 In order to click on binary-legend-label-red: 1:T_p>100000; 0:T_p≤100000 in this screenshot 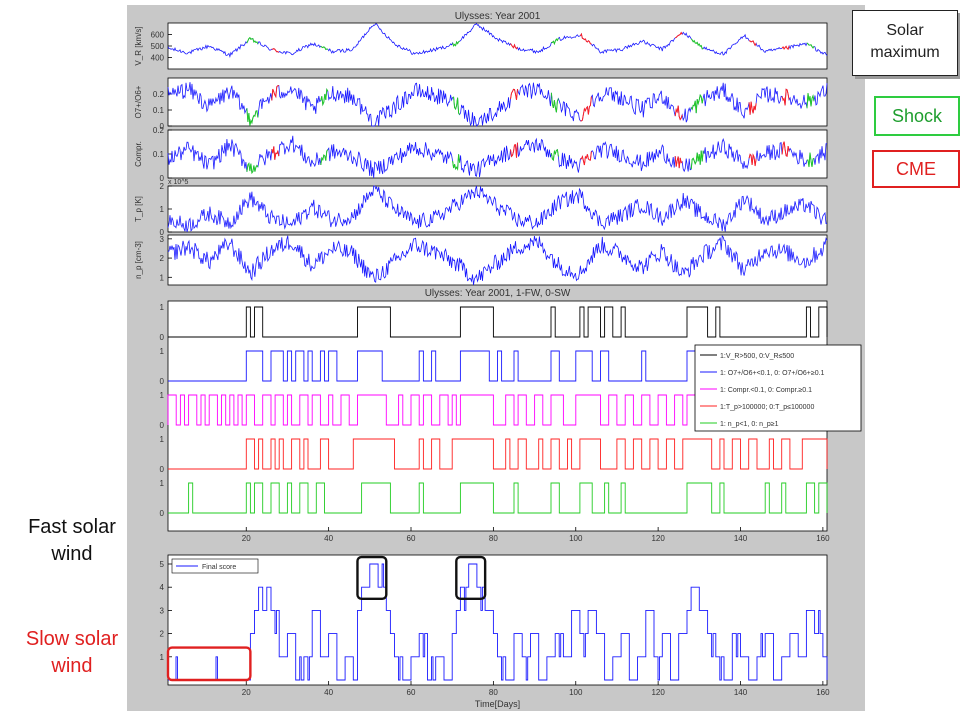, I will do `click(767, 407)`.